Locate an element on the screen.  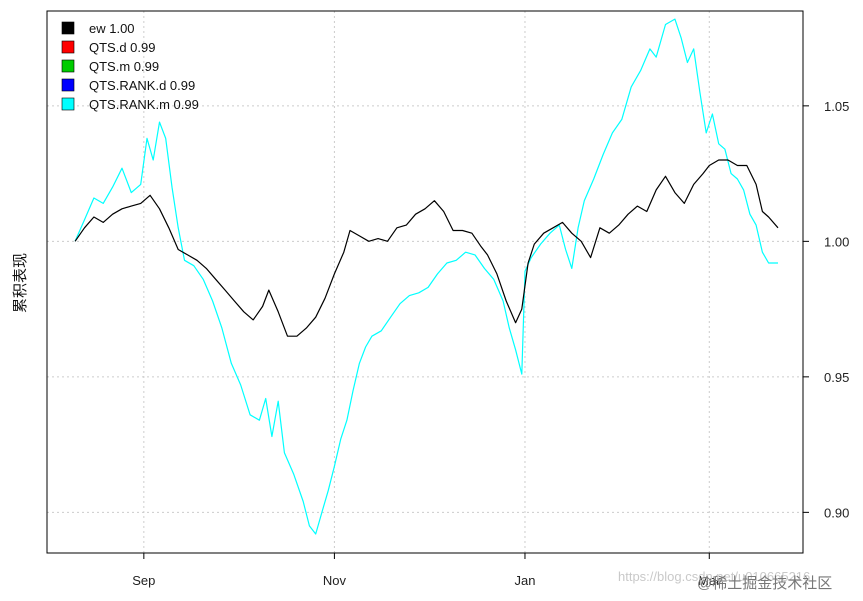
y-axis-label: 累积表现 is located at coordinates (20, 283).